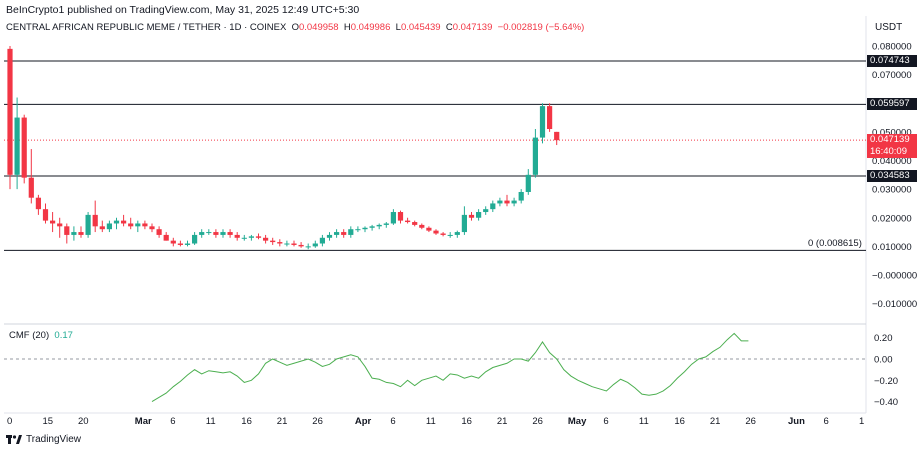 The width and height of the screenshot is (924, 451). Describe the element at coordinates (48, 421) in the screenshot. I see `time-tick-label: 15` at that location.